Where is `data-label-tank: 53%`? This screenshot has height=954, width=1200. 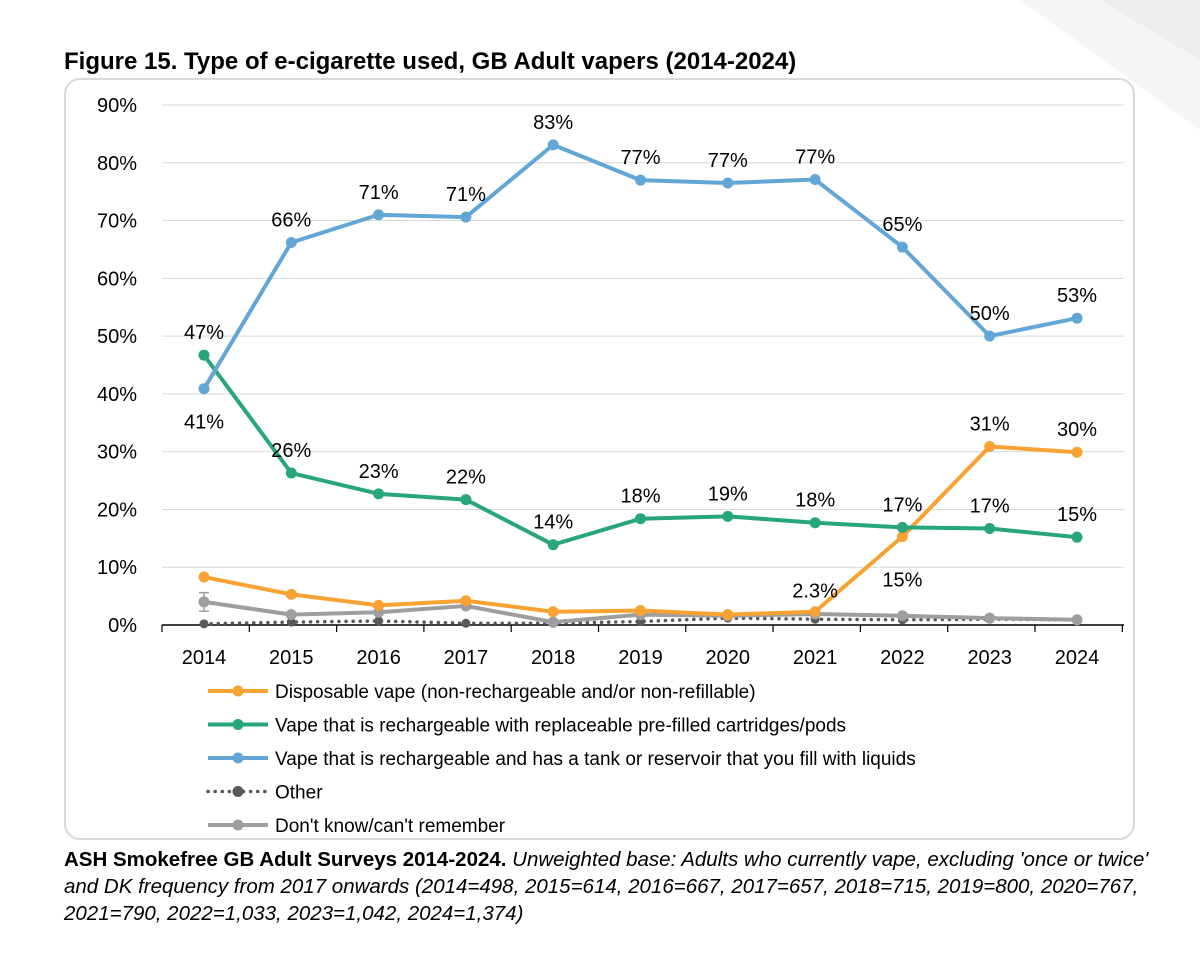
data-label-tank: 53% is located at coordinates (1077, 296).